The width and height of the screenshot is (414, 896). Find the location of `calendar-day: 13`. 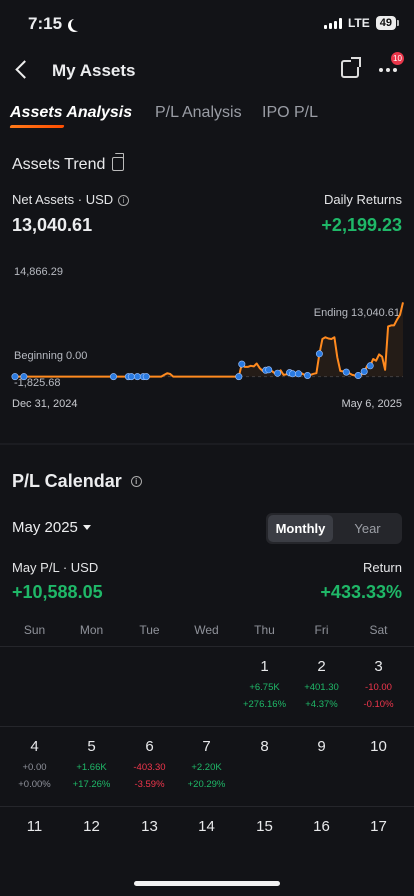

calendar-day: 13 is located at coordinates (149, 826).